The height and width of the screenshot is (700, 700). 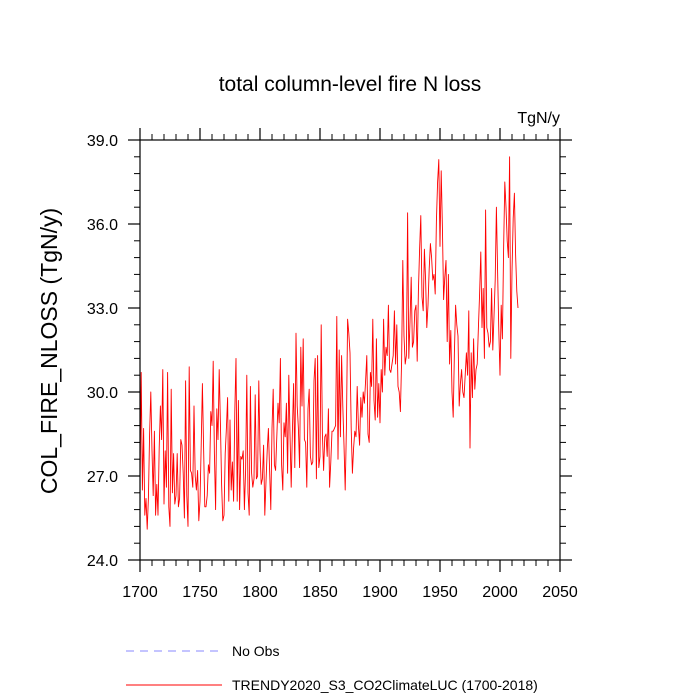 I want to click on legend-label-no-obs: No Obs, so click(x=255, y=651).